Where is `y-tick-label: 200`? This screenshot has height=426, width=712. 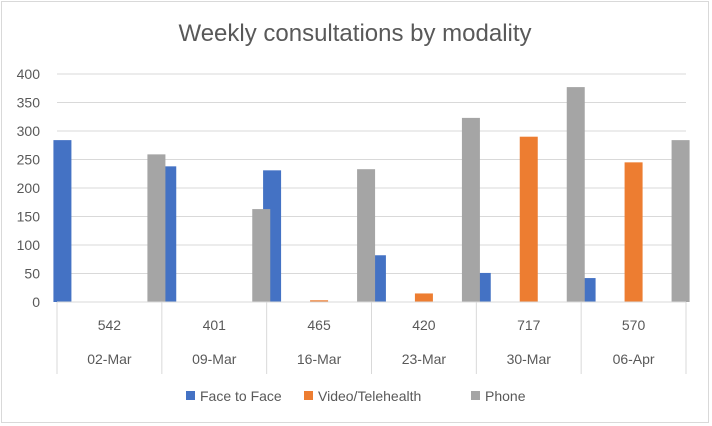 y-tick-label: 200 is located at coordinates (29, 188).